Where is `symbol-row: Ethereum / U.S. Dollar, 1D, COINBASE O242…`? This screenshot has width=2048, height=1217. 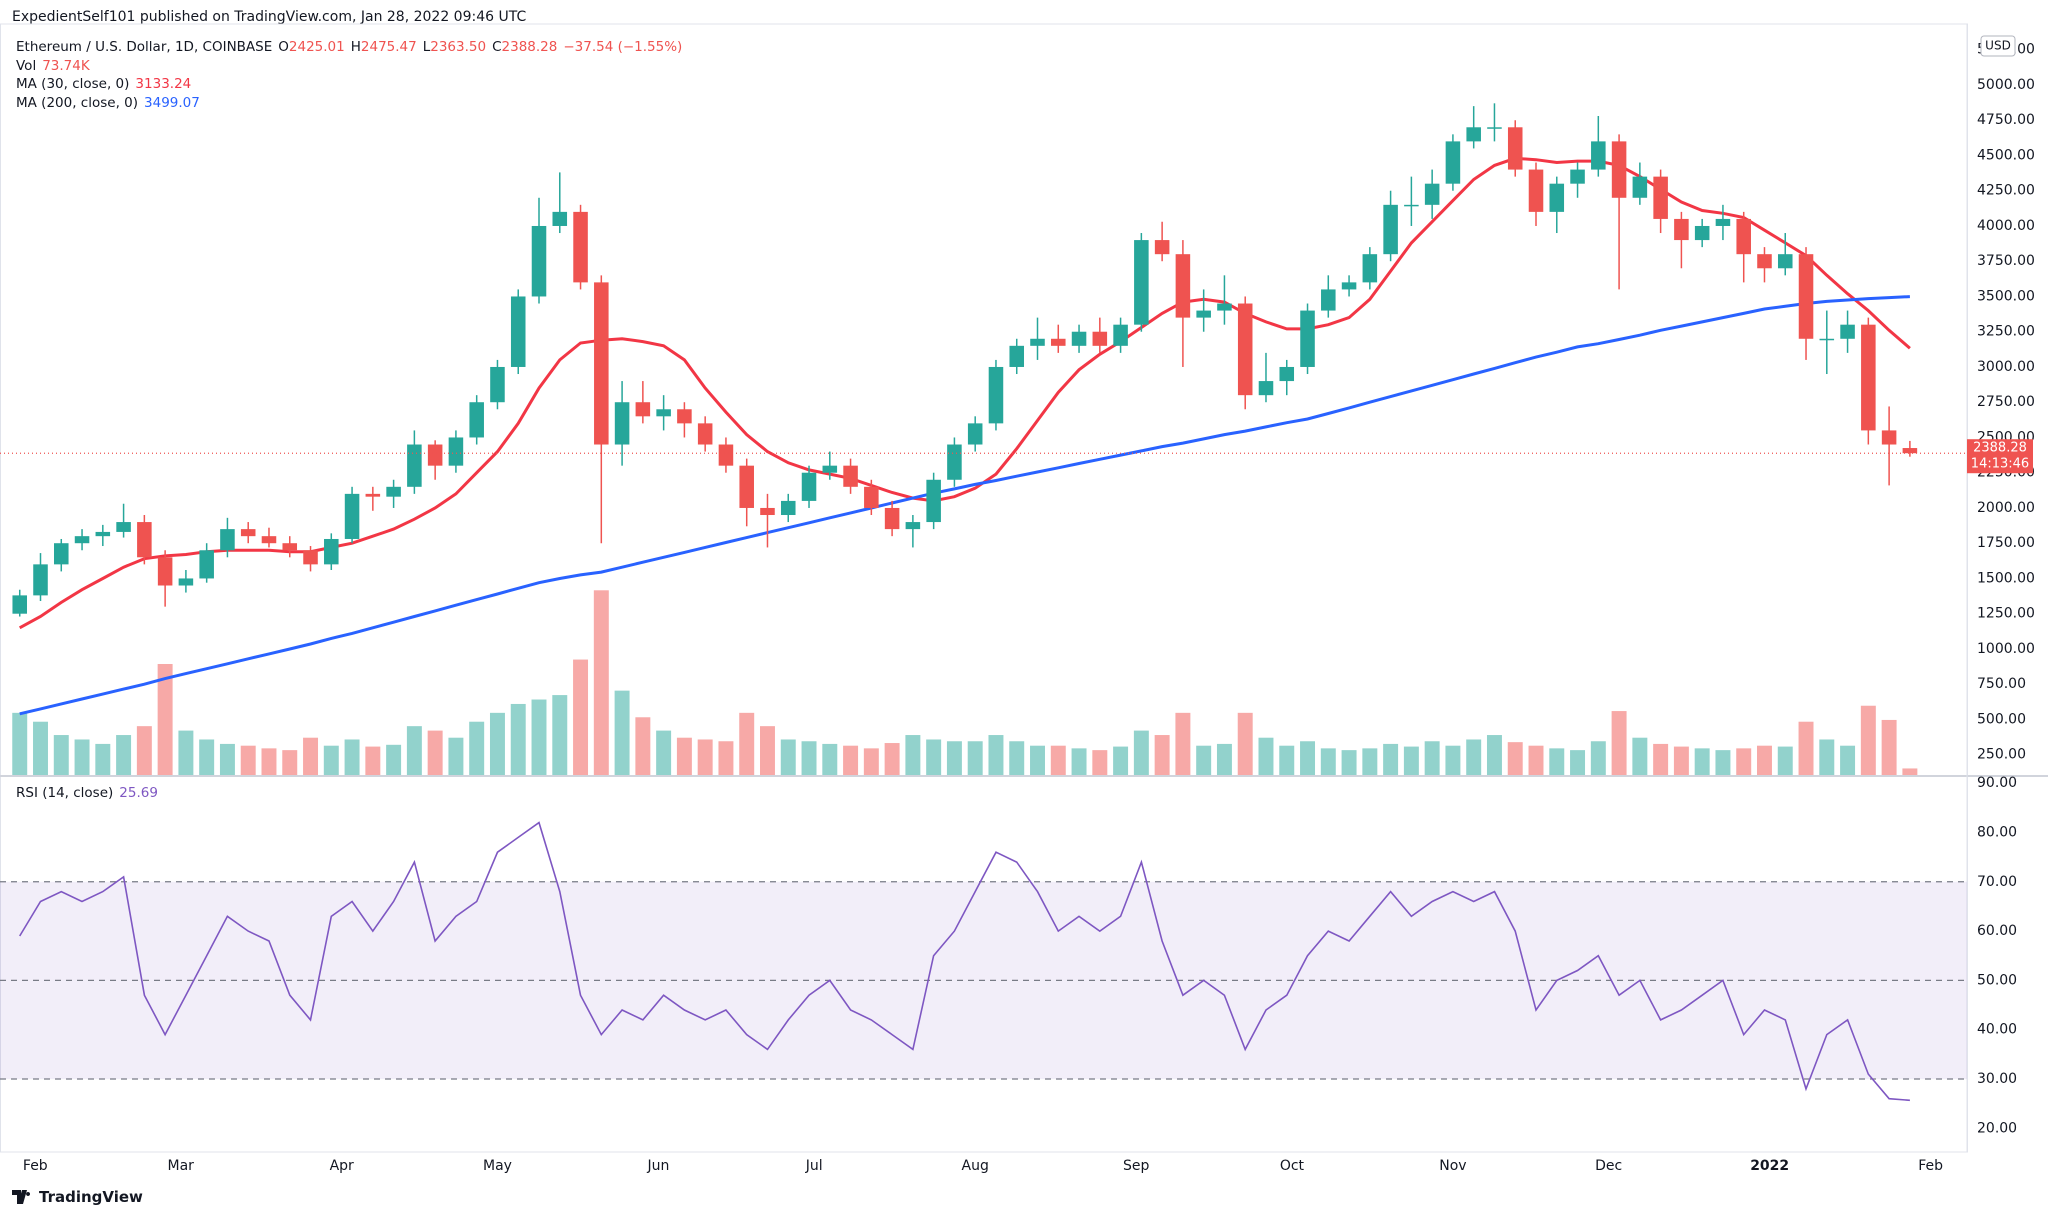
symbol-row: Ethereum / U.S. Dollar, 1D, COINBASE O242… is located at coordinates (349, 47).